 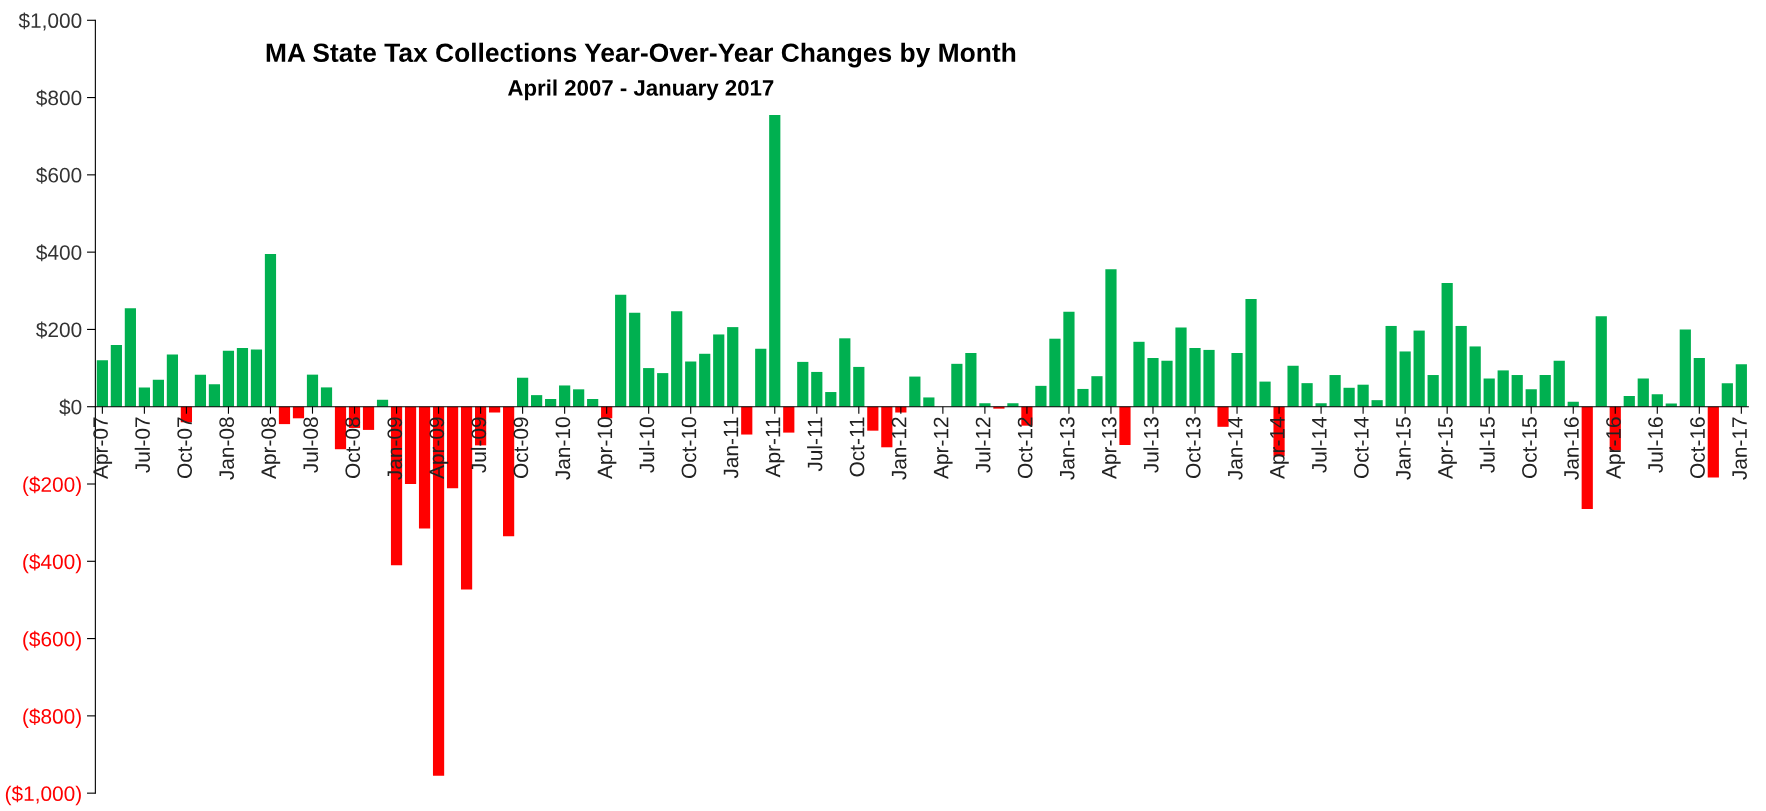 I want to click on text: April 2007 - January 2017, so click(x=641, y=90).